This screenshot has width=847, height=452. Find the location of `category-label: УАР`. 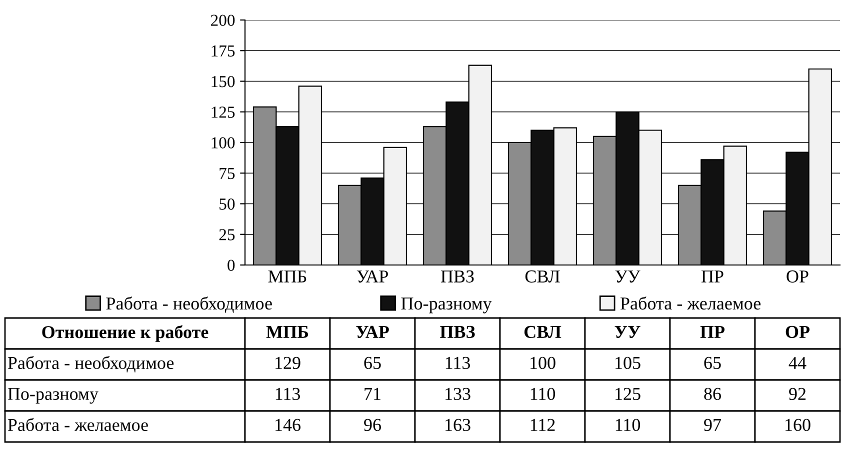

category-label: УАР is located at coordinates (372, 332).